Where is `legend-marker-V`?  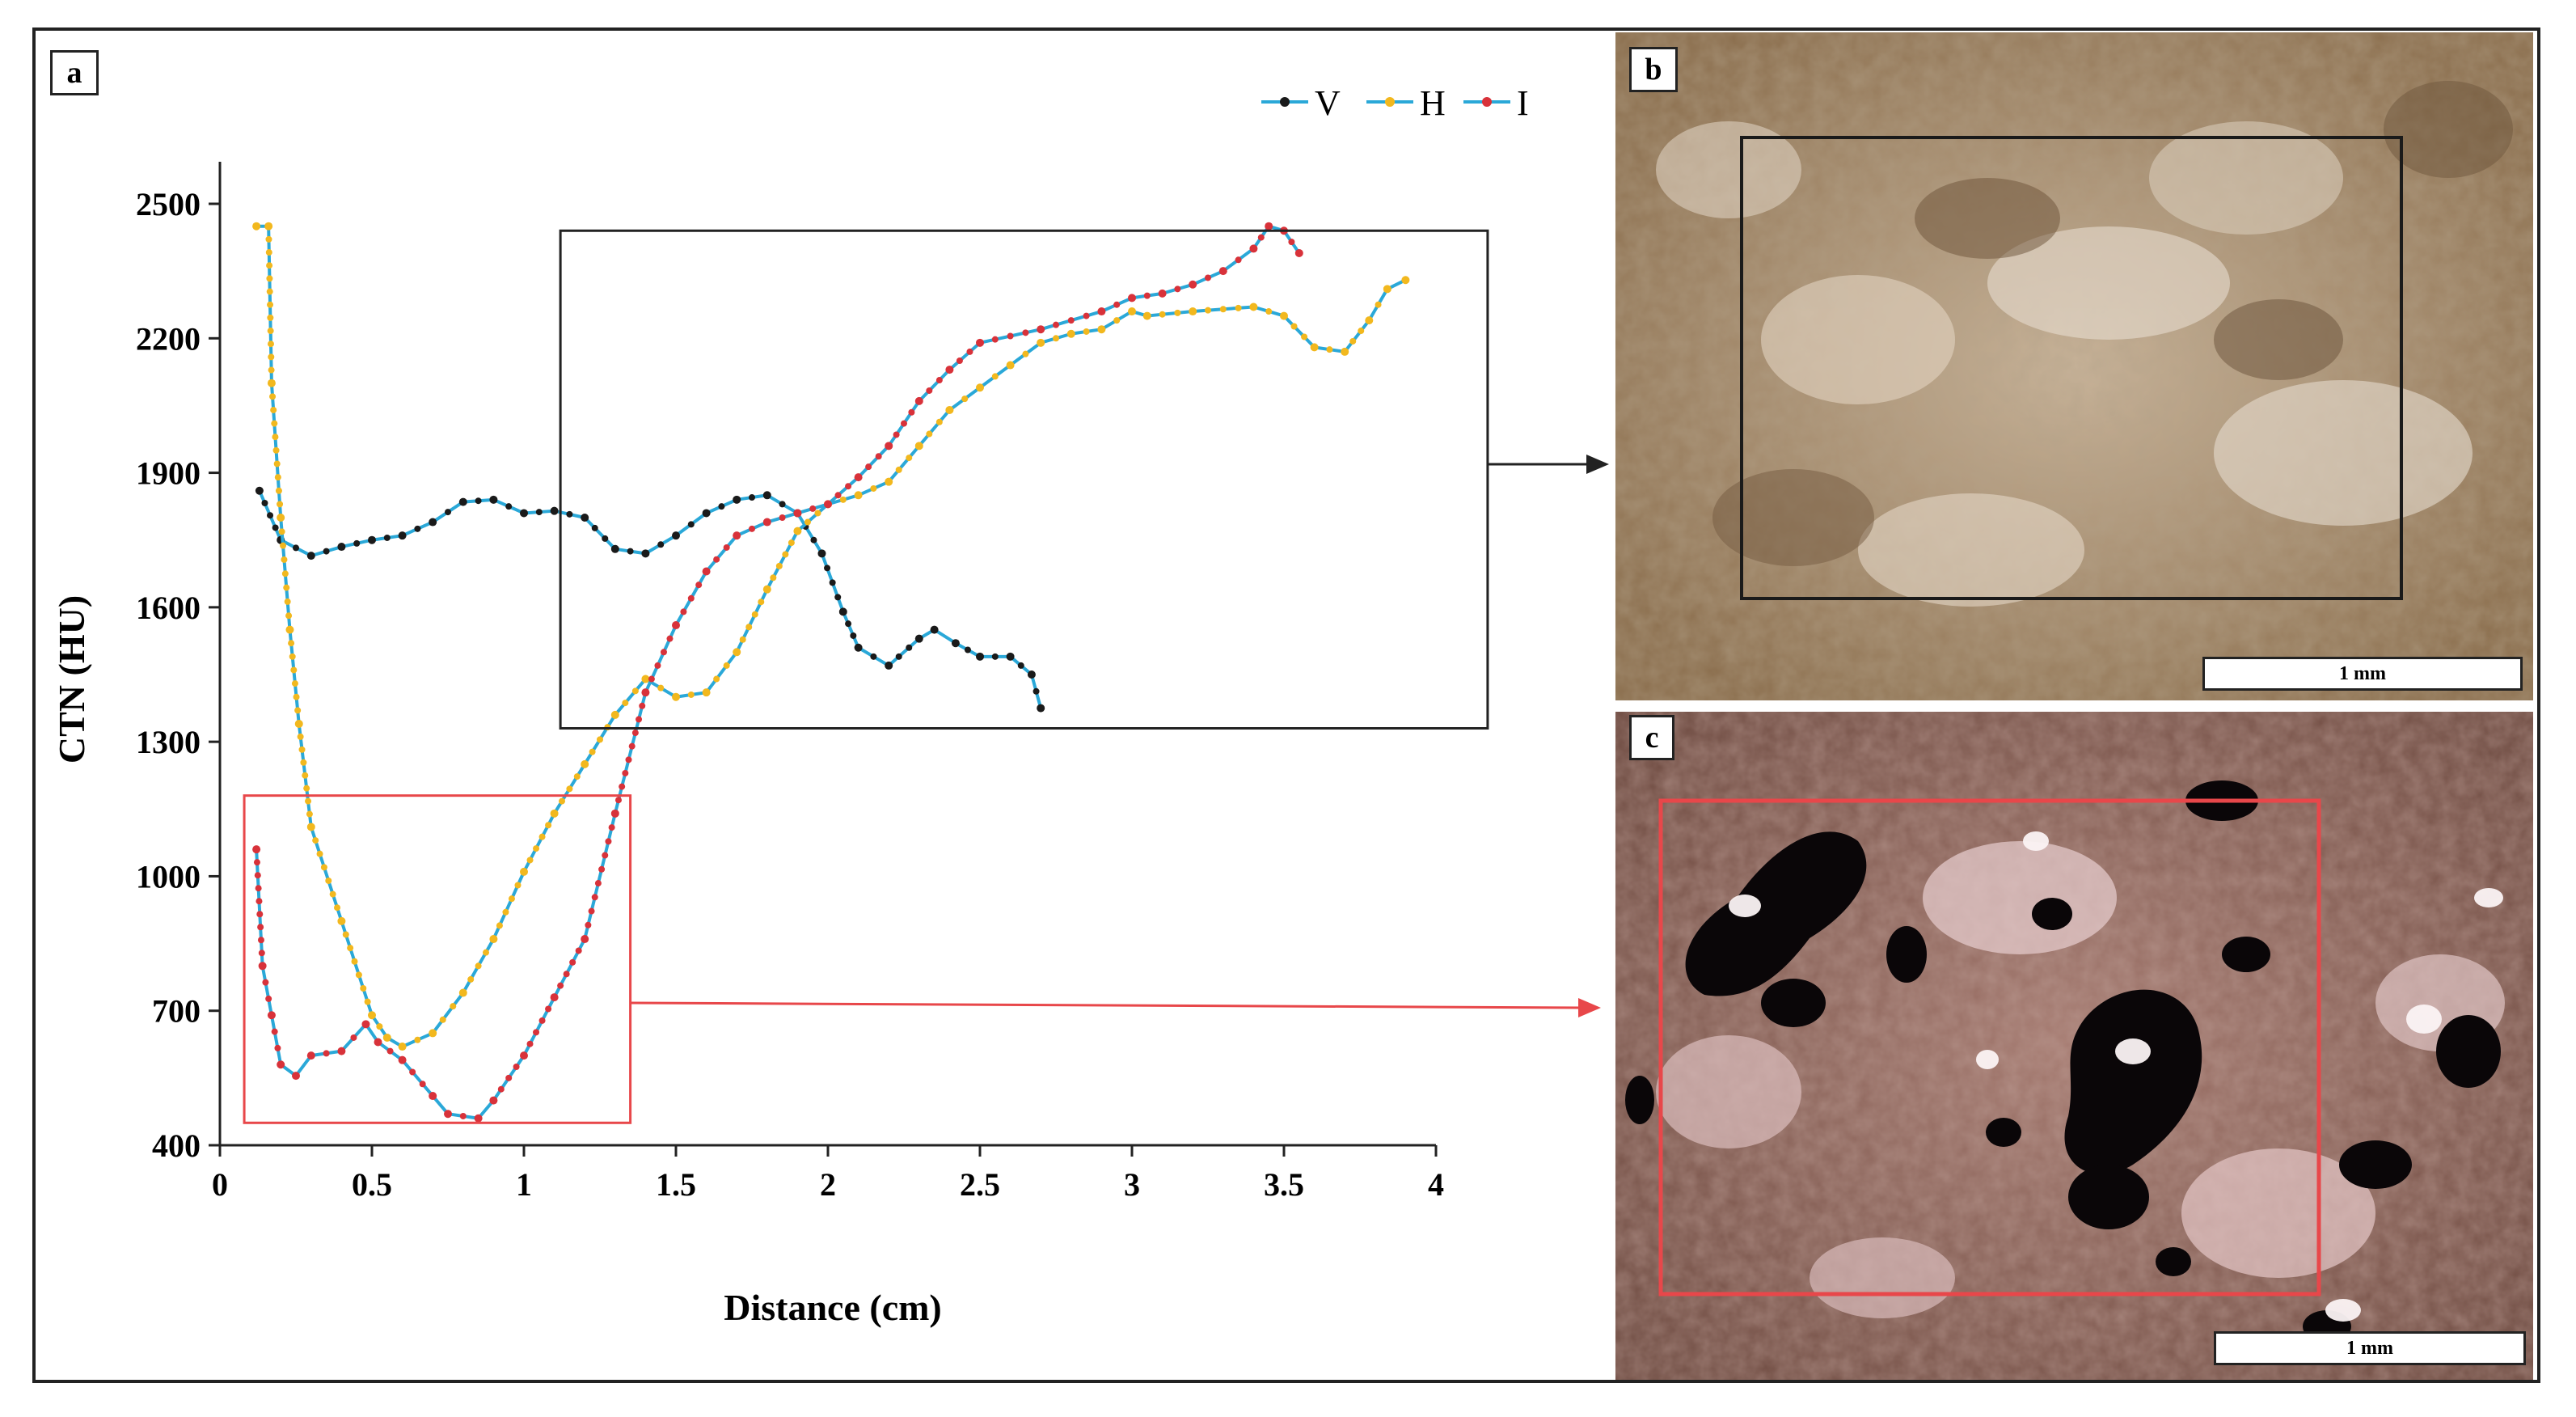 legend-marker-V is located at coordinates (1285, 102).